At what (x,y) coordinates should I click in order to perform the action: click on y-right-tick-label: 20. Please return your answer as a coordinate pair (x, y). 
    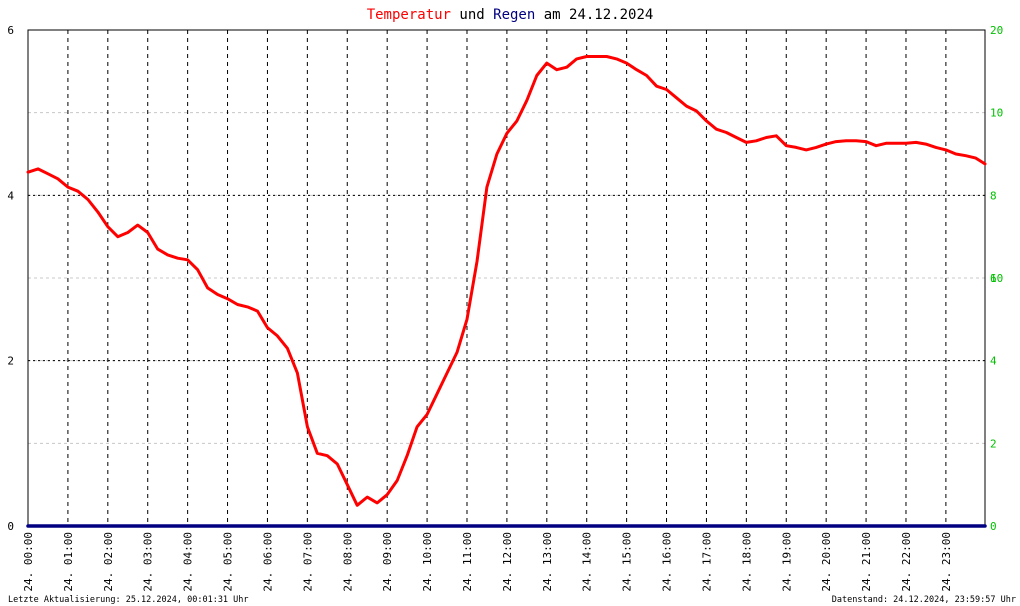
    Looking at the image, I should click on (996, 30).